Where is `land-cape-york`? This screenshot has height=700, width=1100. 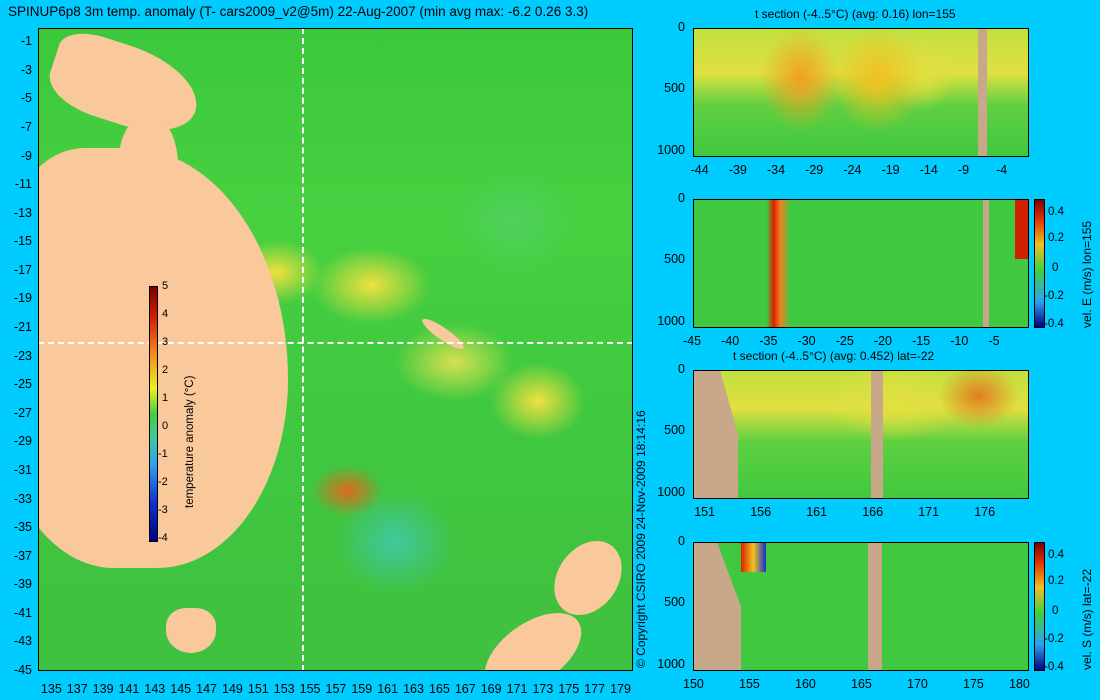
land-cape-york is located at coordinates (148, 178).